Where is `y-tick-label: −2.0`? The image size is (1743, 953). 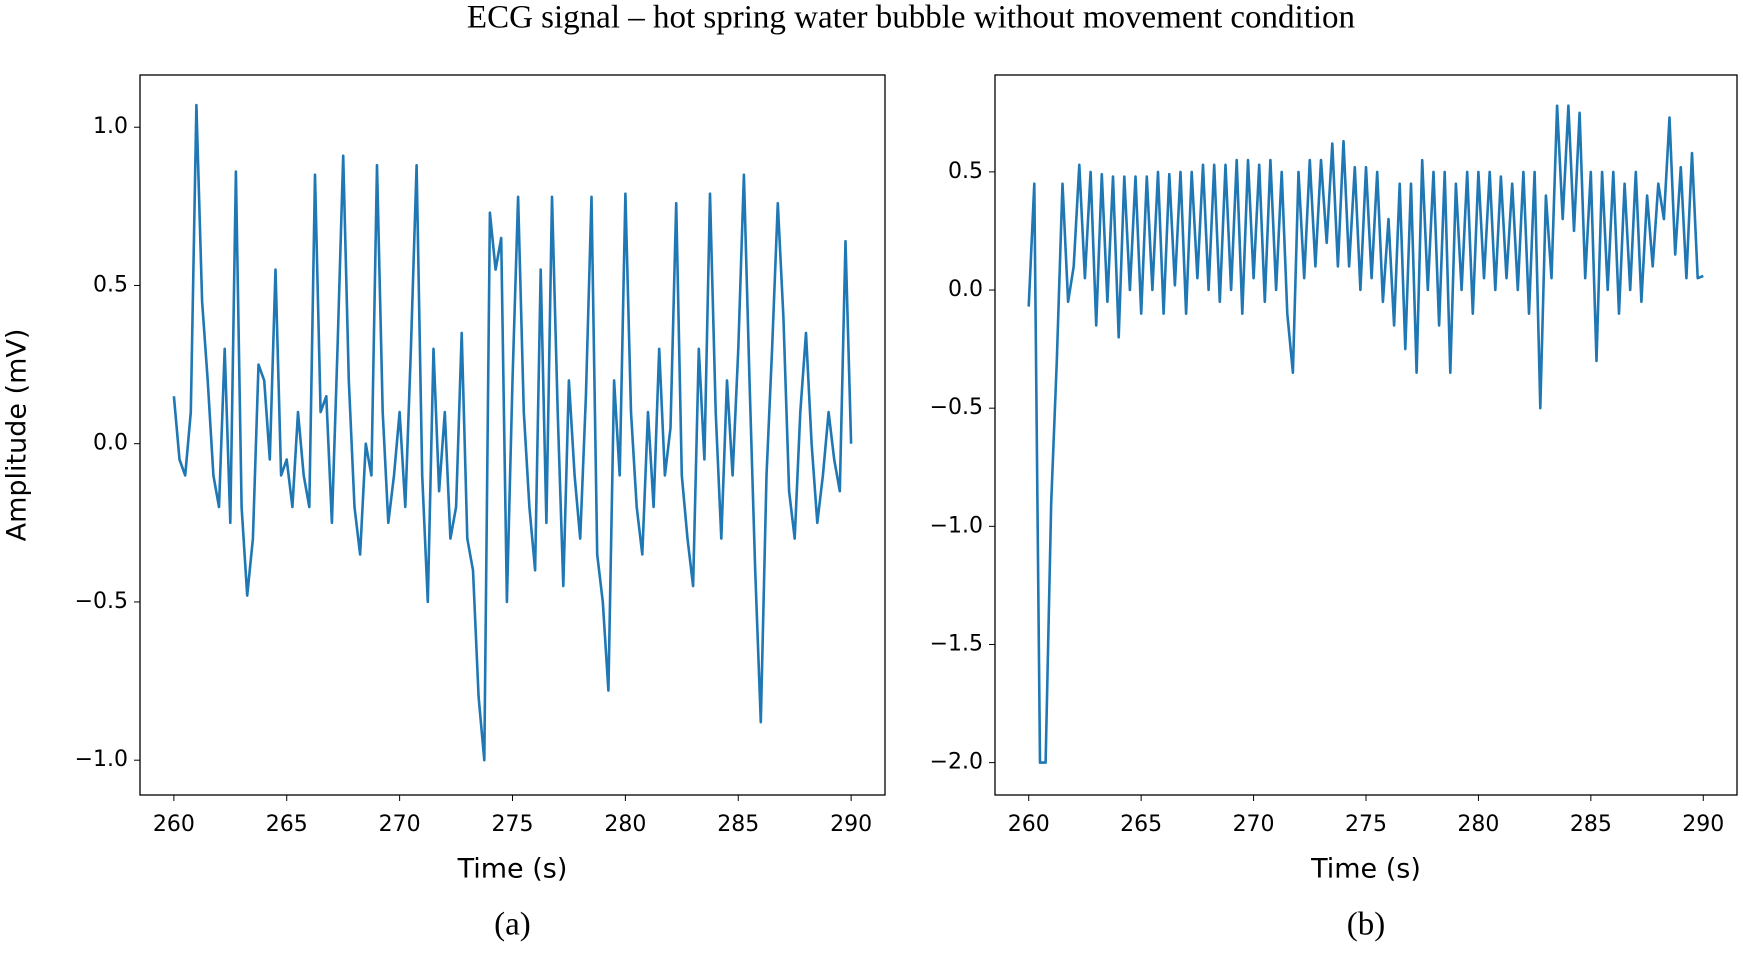
y-tick-label: −2.0 is located at coordinates (956, 762).